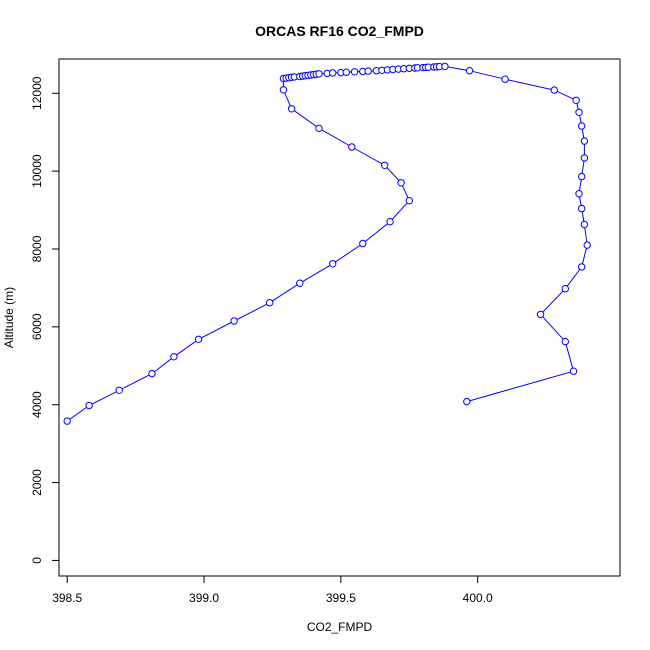 The height and width of the screenshot is (650, 650). What do you see at coordinates (37, 560) in the screenshot?
I see `y-tick-label: 0` at bounding box center [37, 560].